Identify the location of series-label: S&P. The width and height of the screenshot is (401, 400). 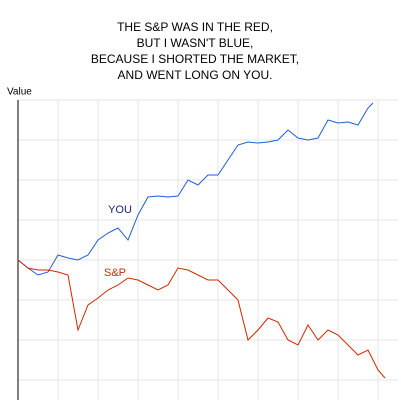
(115, 273).